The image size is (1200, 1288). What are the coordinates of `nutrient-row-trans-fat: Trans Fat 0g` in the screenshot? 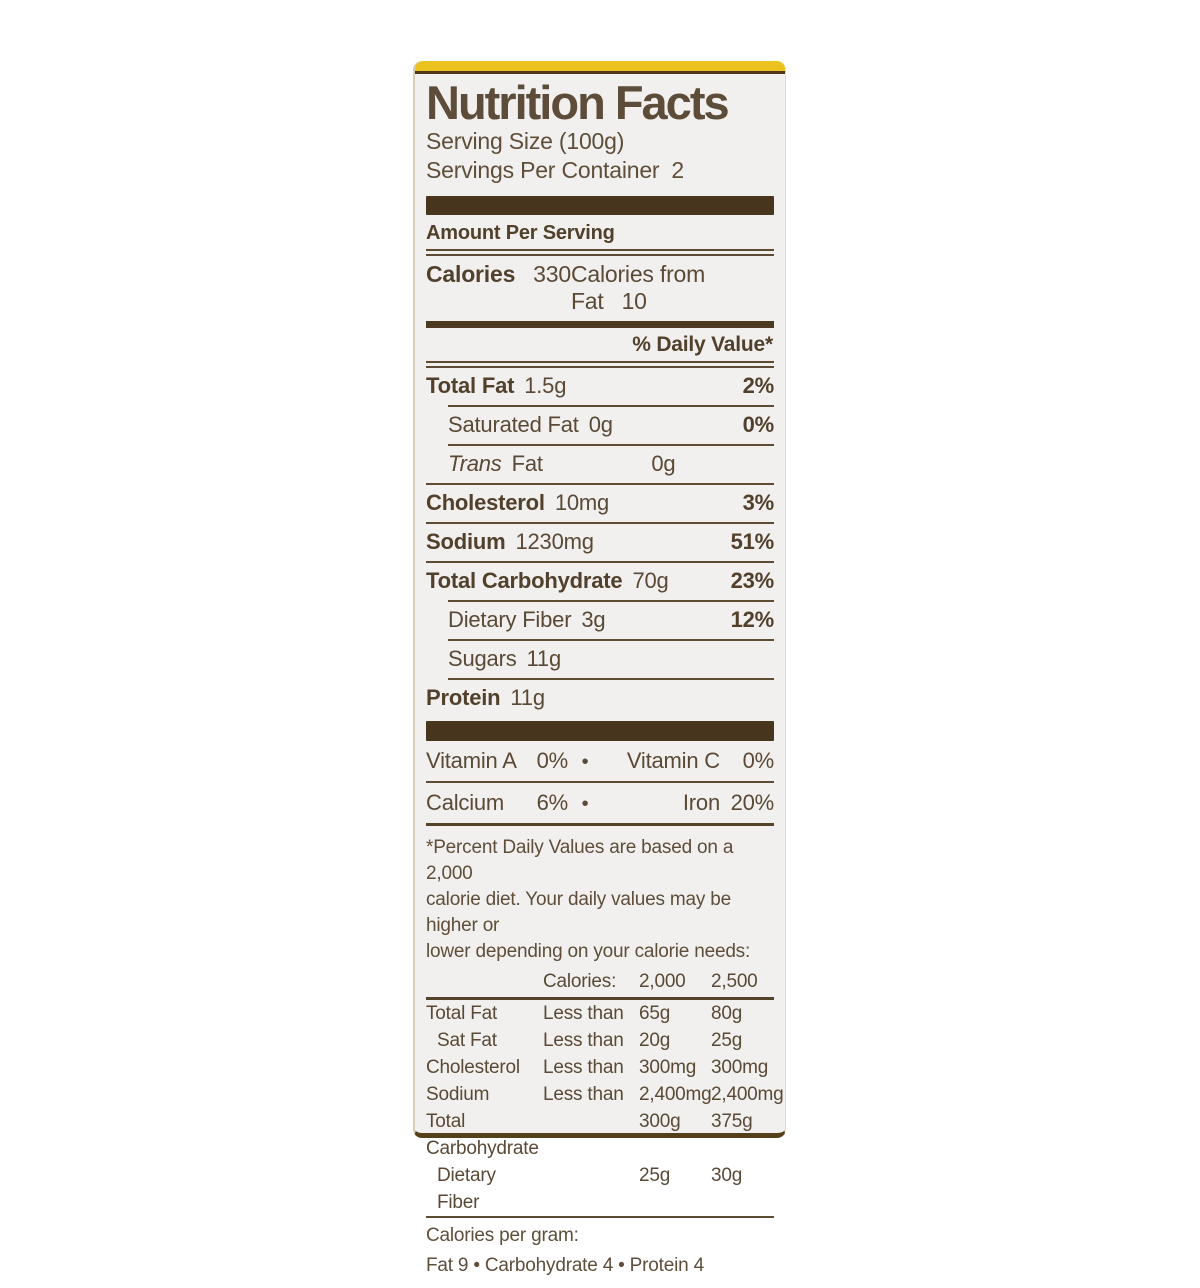 It's located at (600, 464).